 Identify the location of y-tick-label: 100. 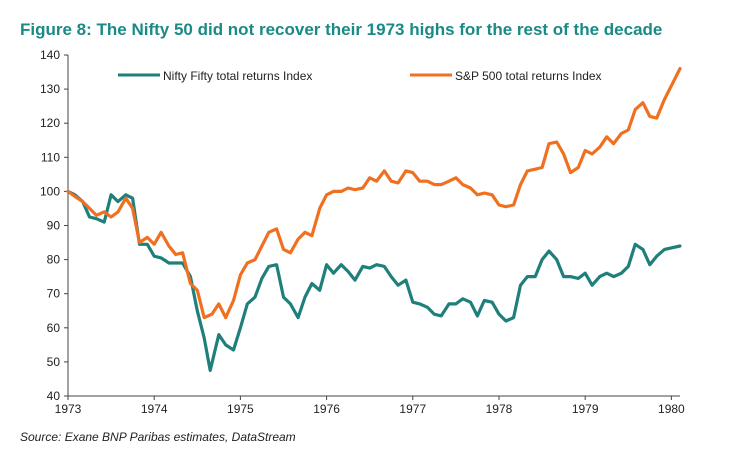
(50, 191).